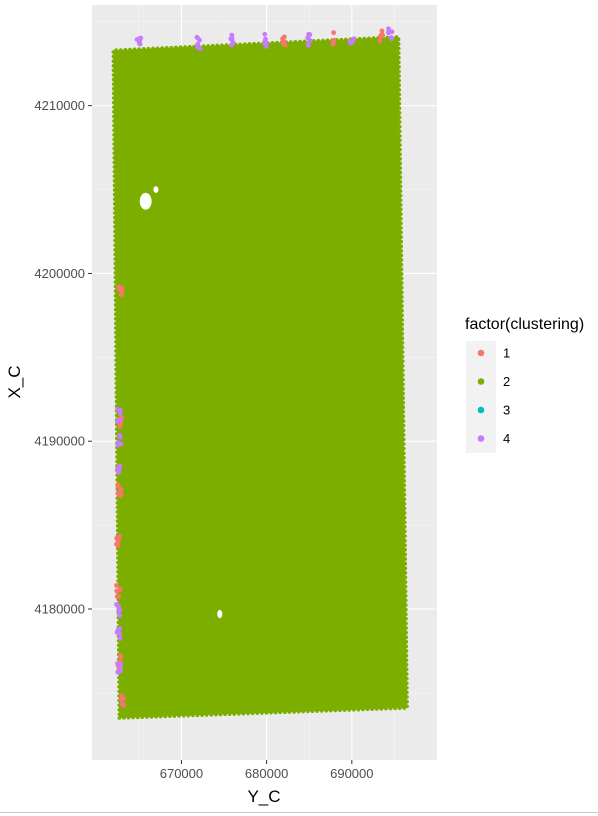 This screenshot has height=816, width=598. I want to click on y-tick-label: 4200000, so click(59, 273).